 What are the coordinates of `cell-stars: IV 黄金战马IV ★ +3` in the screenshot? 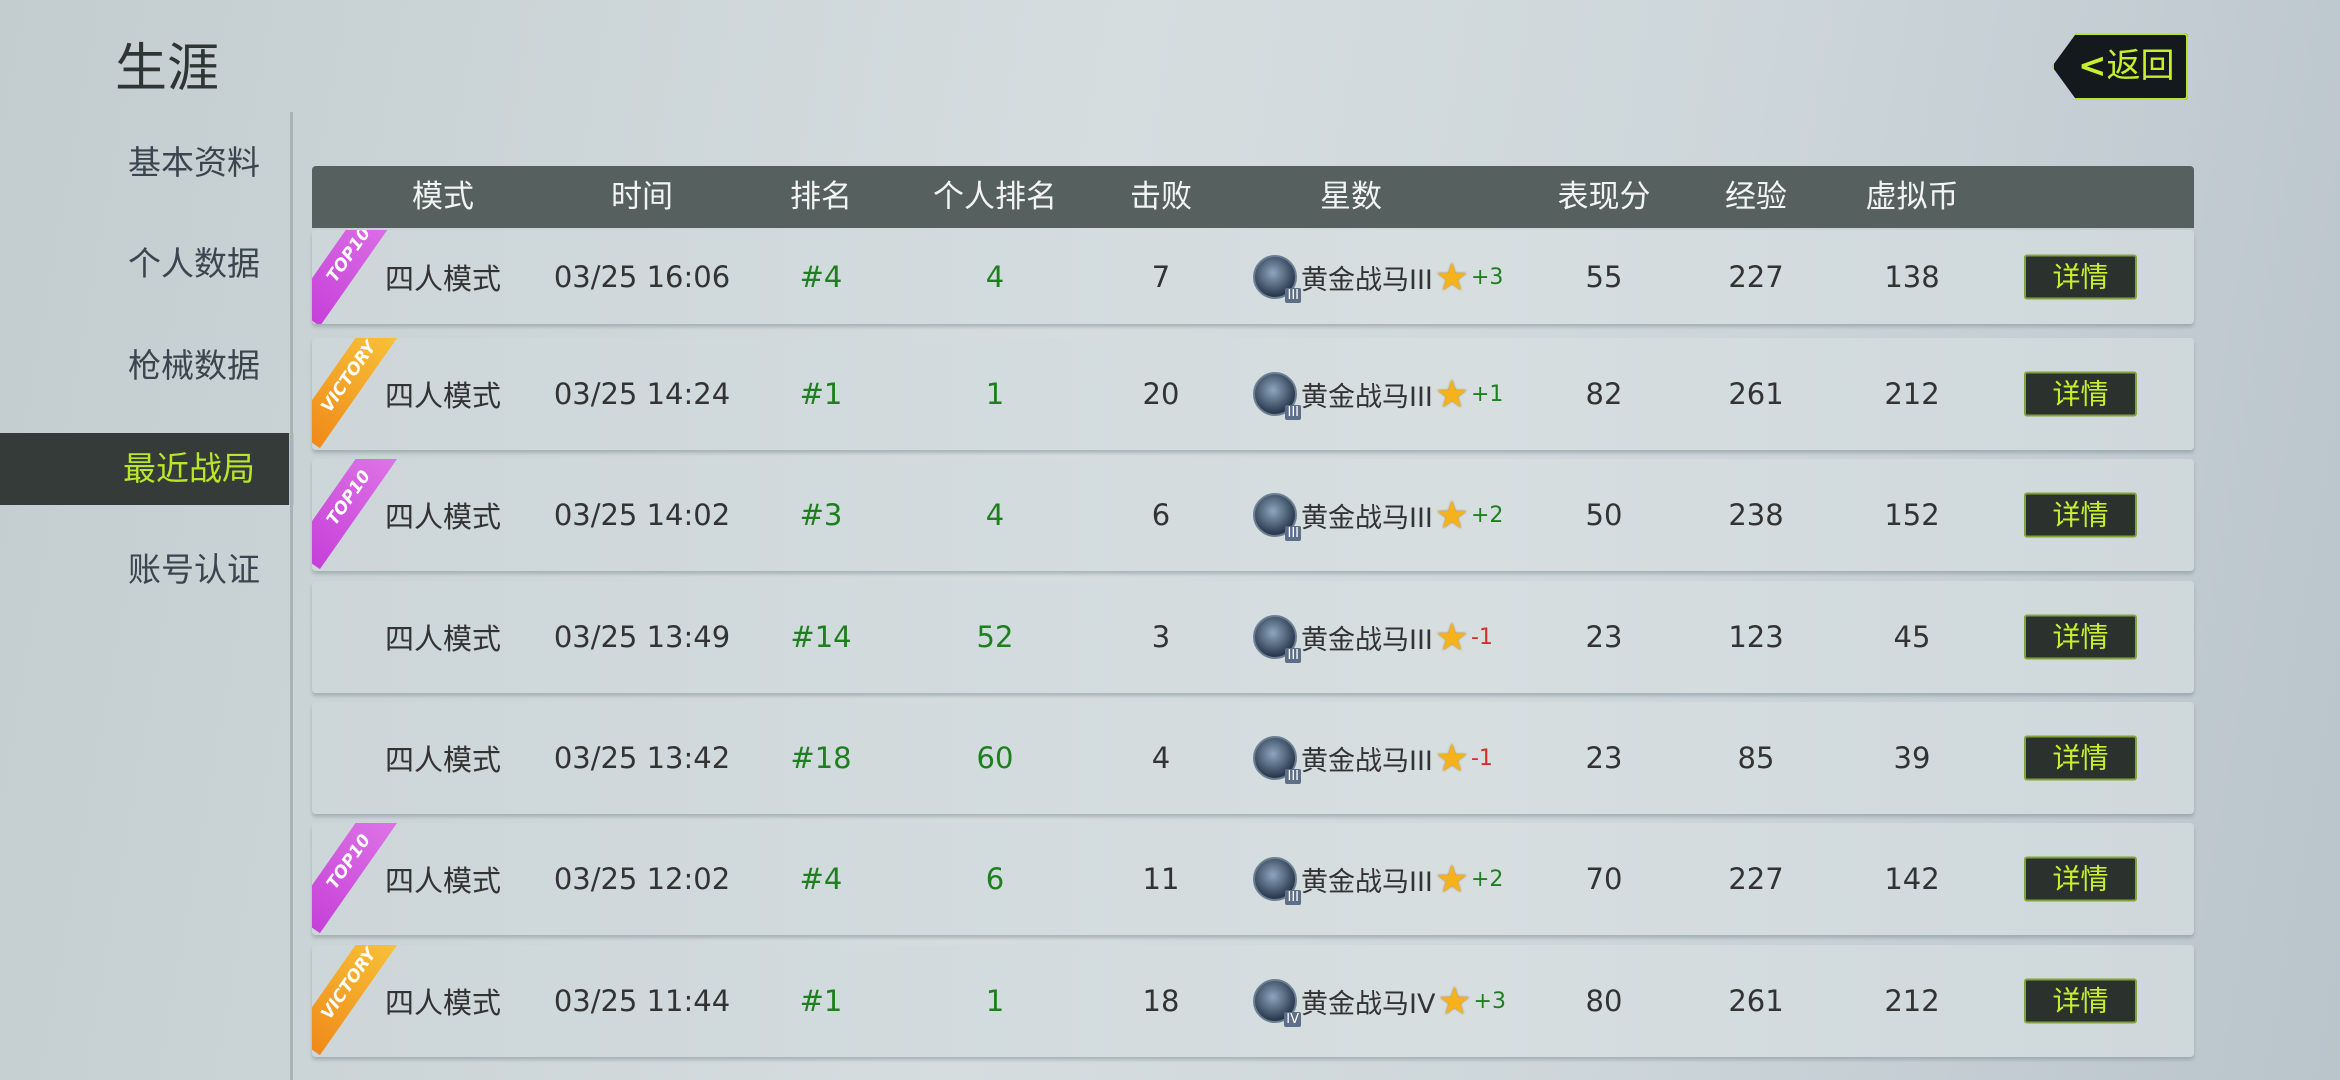 It's located at (1379, 1003).